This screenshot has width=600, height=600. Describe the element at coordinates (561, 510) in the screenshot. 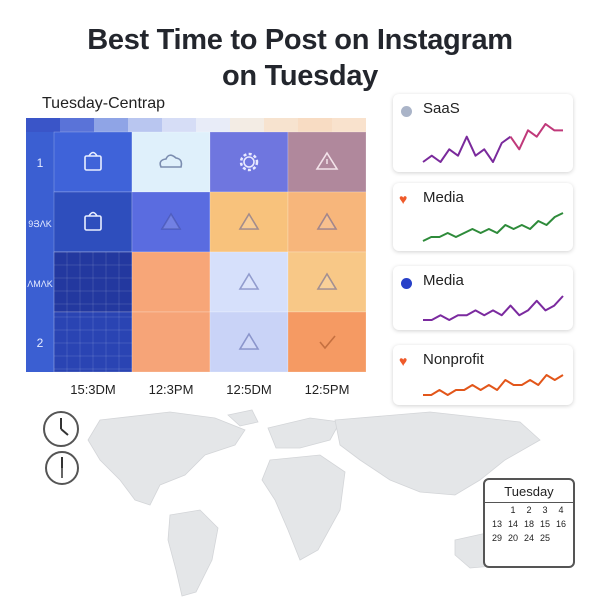

I see `calendar-day: 4` at that location.